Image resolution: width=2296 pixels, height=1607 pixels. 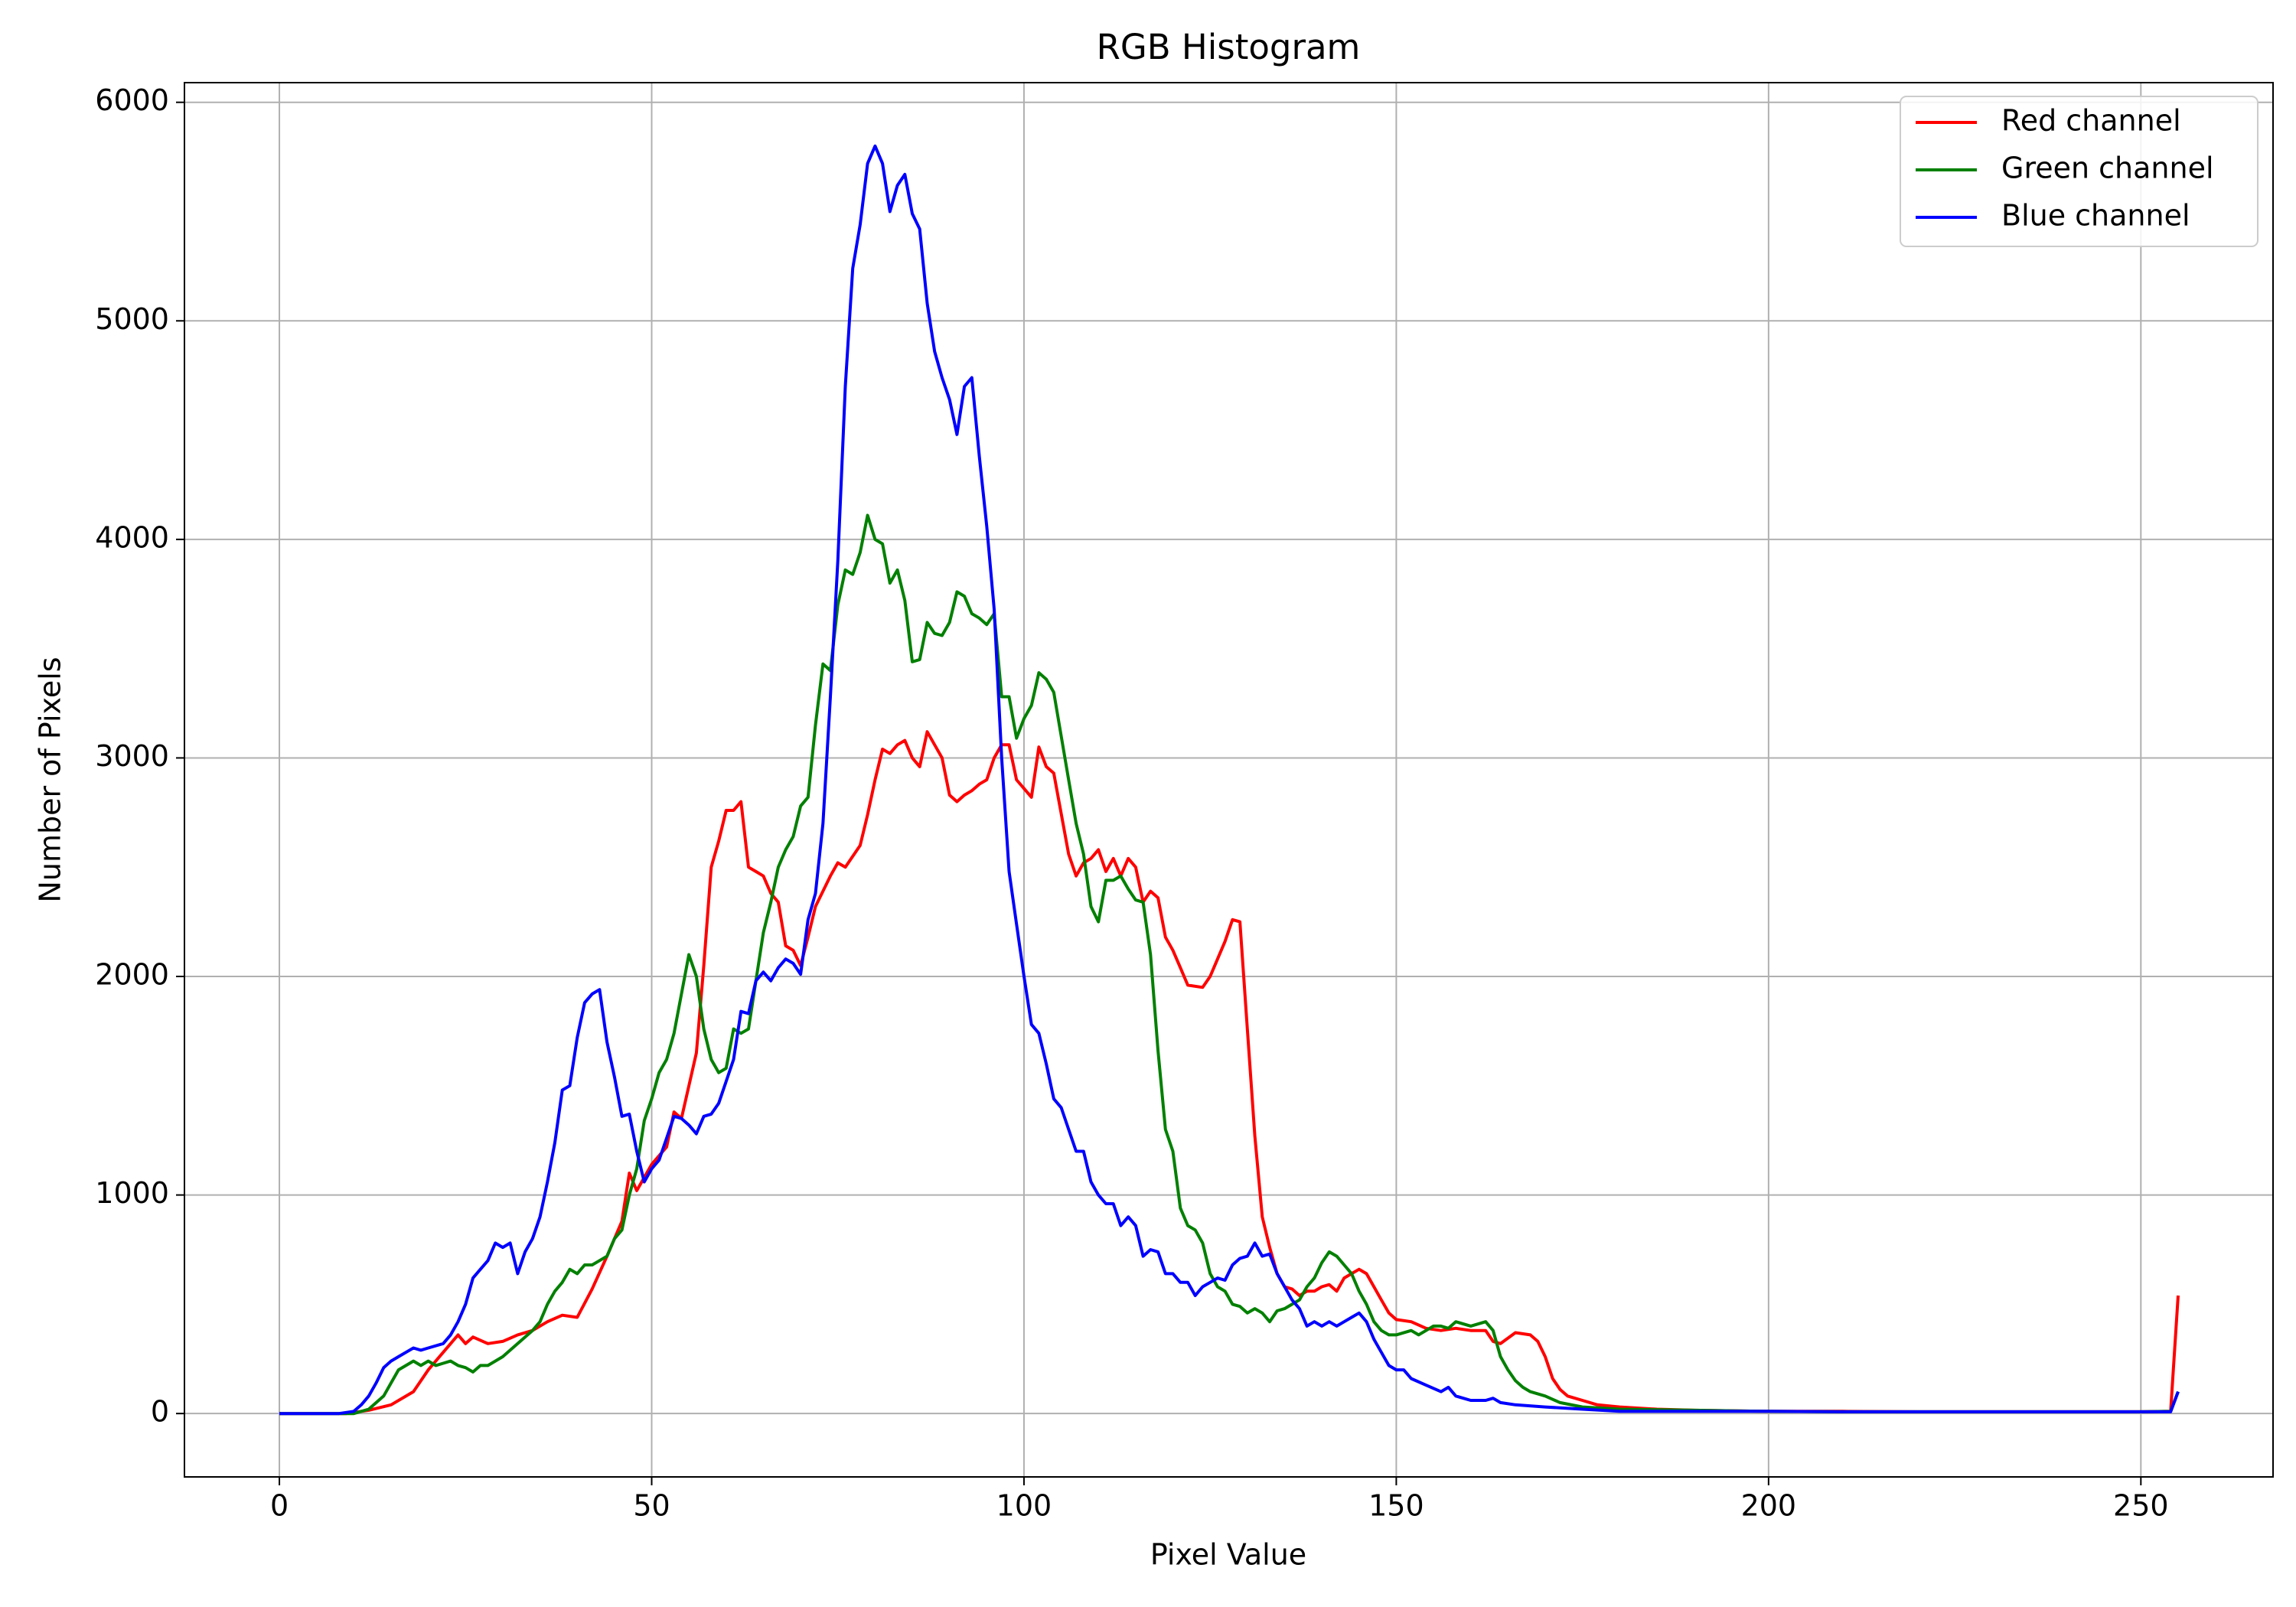 What do you see at coordinates (1396, 1506) in the screenshot?
I see `x-tick-label: 150` at bounding box center [1396, 1506].